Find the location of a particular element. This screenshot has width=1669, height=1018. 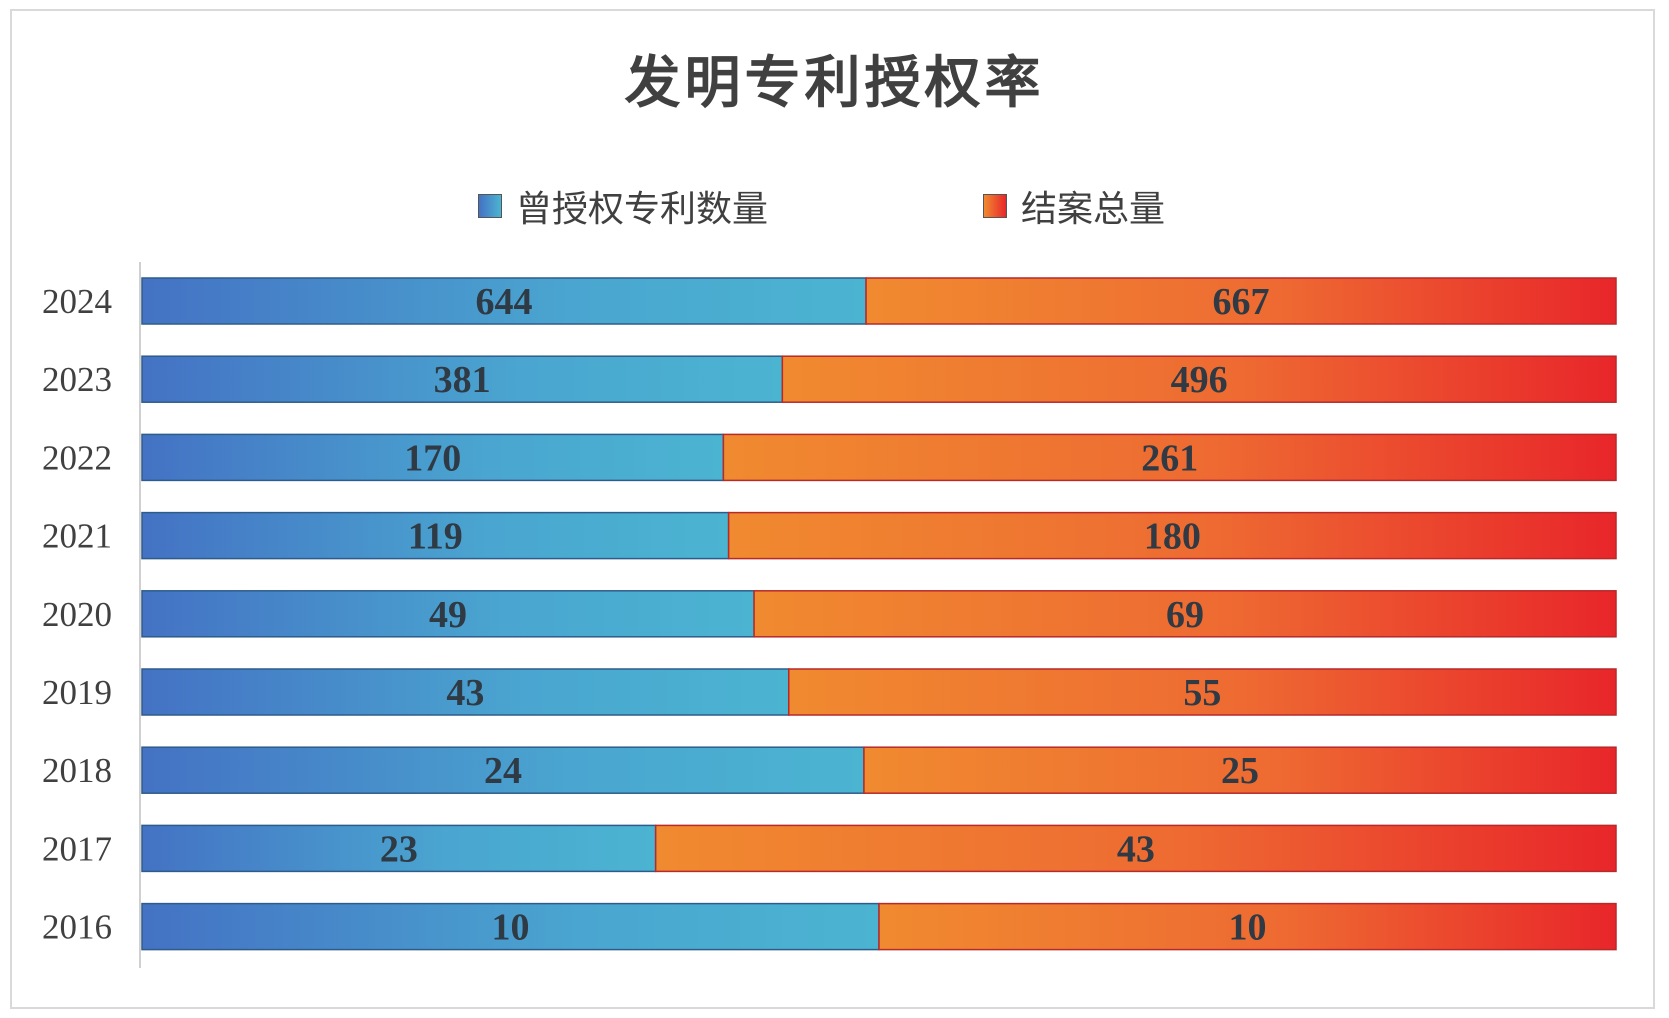

legend-item-granted: 曾授权专利数量 is located at coordinates (623, 206).